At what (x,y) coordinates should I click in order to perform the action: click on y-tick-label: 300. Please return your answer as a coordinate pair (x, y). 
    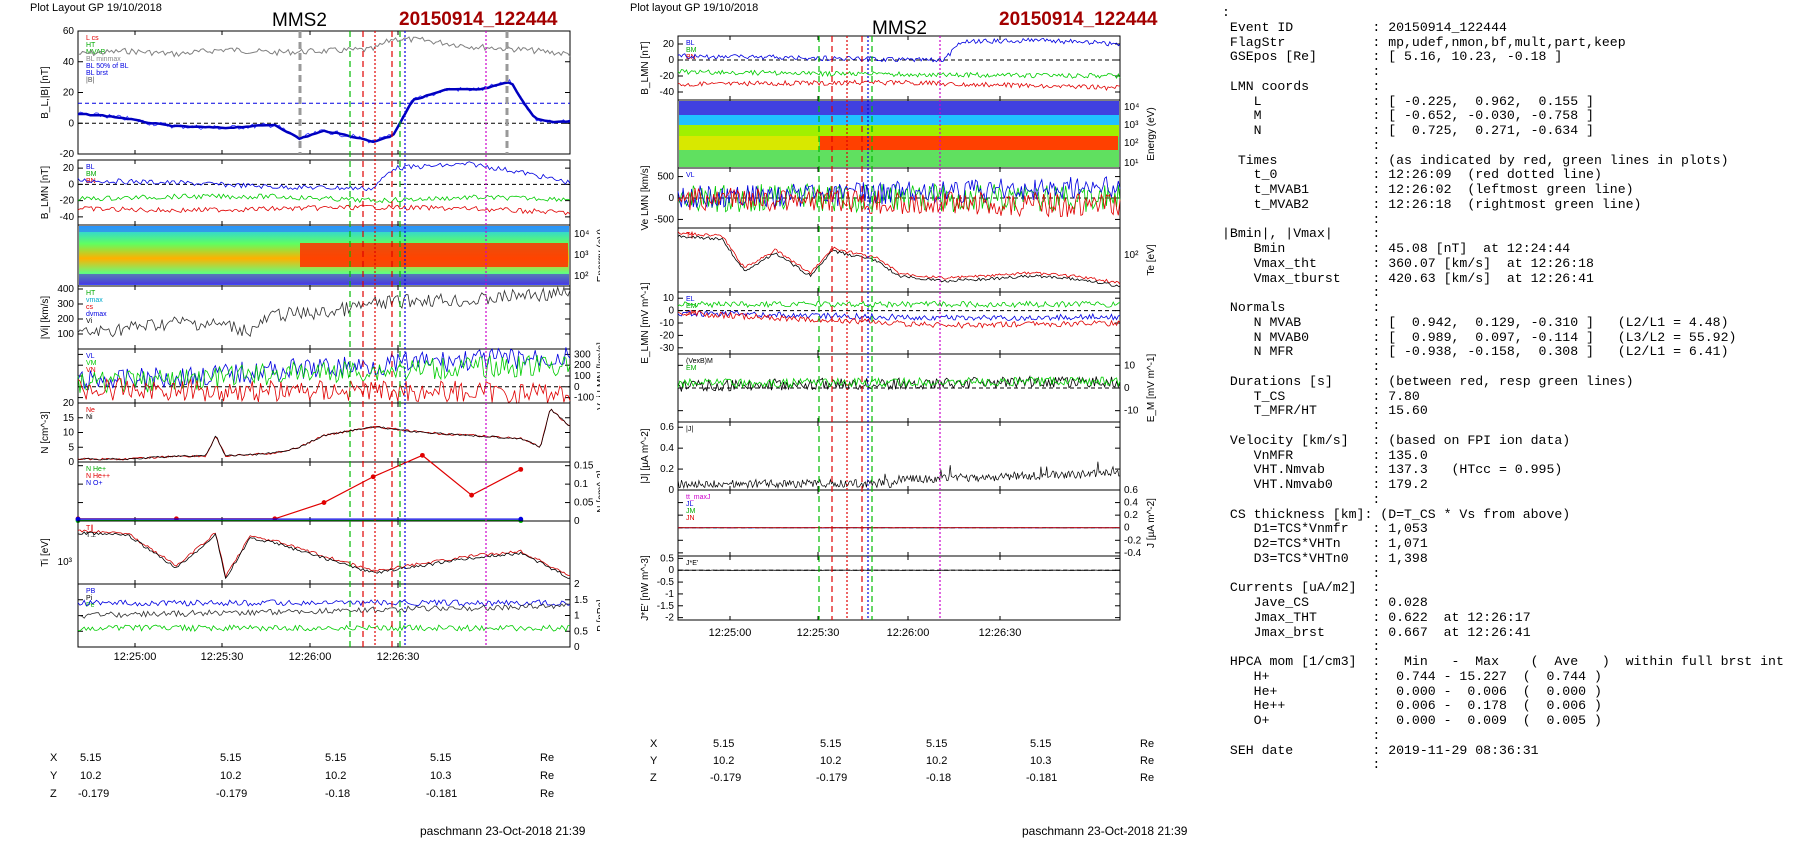
    Looking at the image, I should click on (582, 354).